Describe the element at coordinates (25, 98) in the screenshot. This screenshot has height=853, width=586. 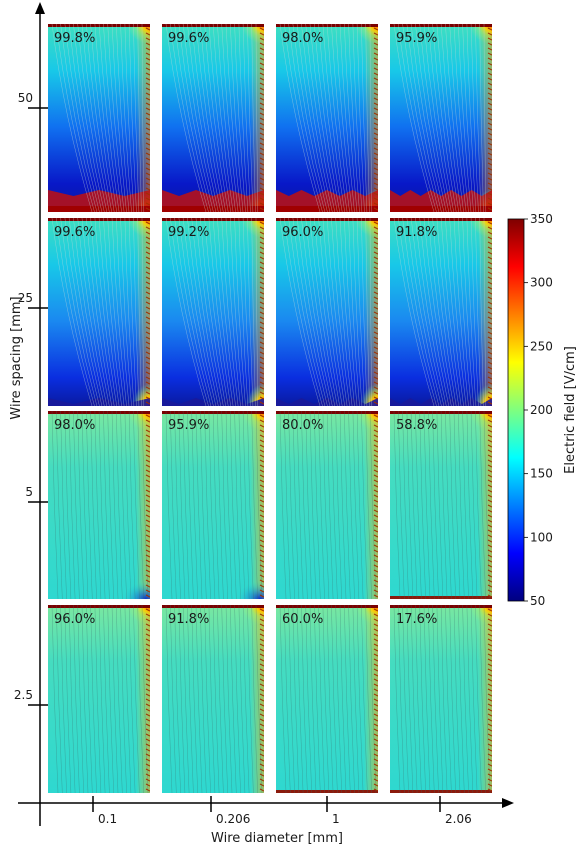
I see `y-tick-label: 50` at that location.